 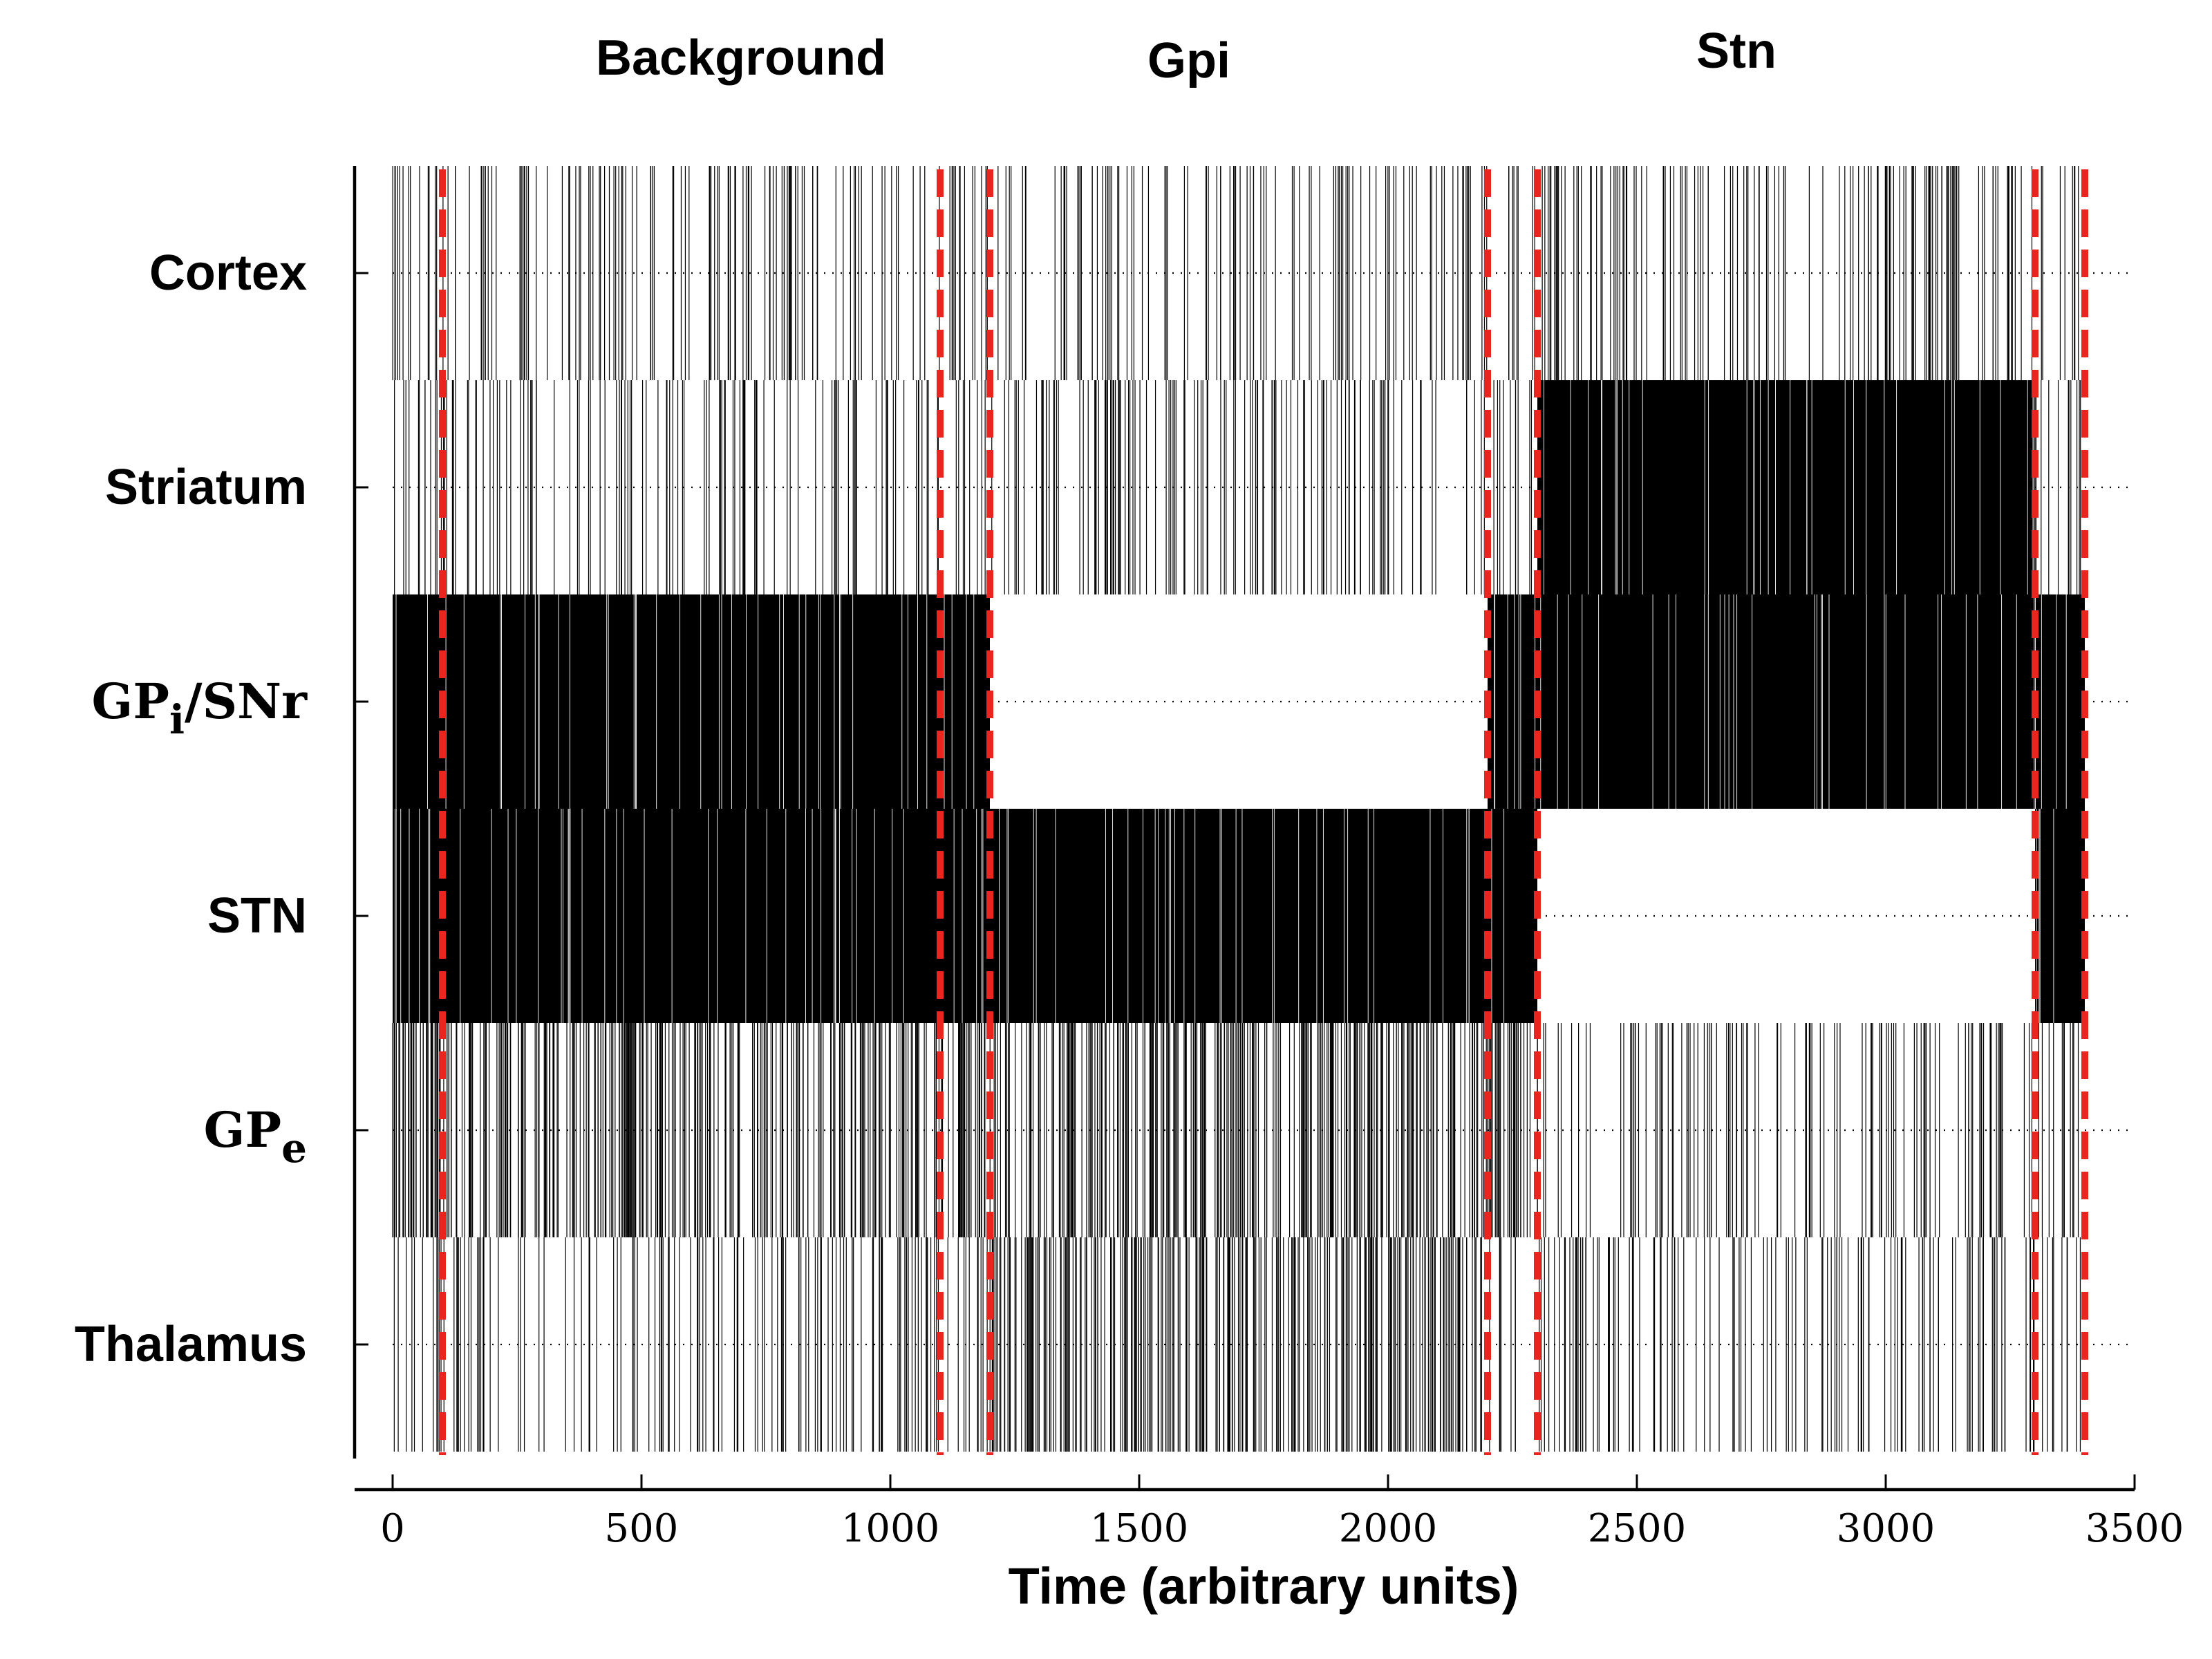 I want to click on row-label-cortex: Cortex, so click(x=228, y=273).